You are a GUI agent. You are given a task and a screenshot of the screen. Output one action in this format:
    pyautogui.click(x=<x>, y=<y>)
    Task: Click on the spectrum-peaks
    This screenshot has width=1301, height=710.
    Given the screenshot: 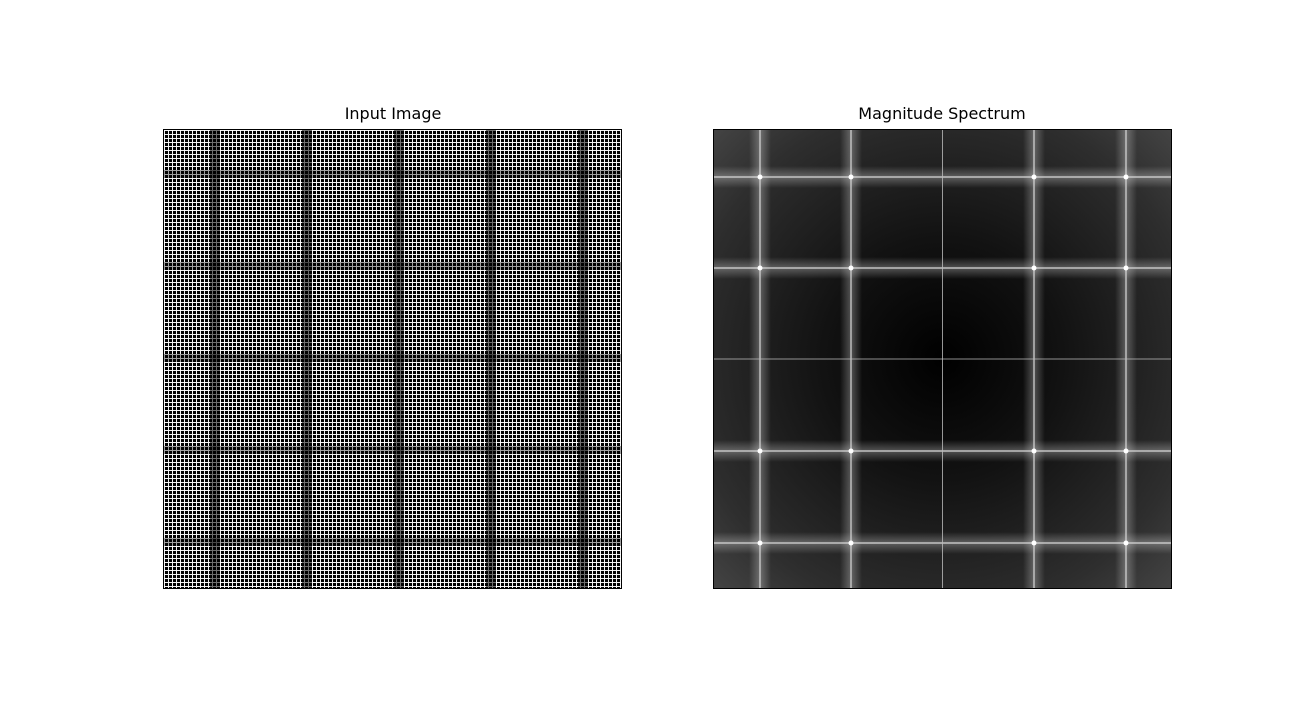 What is the action you would take?
    pyautogui.click(x=943, y=360)
    